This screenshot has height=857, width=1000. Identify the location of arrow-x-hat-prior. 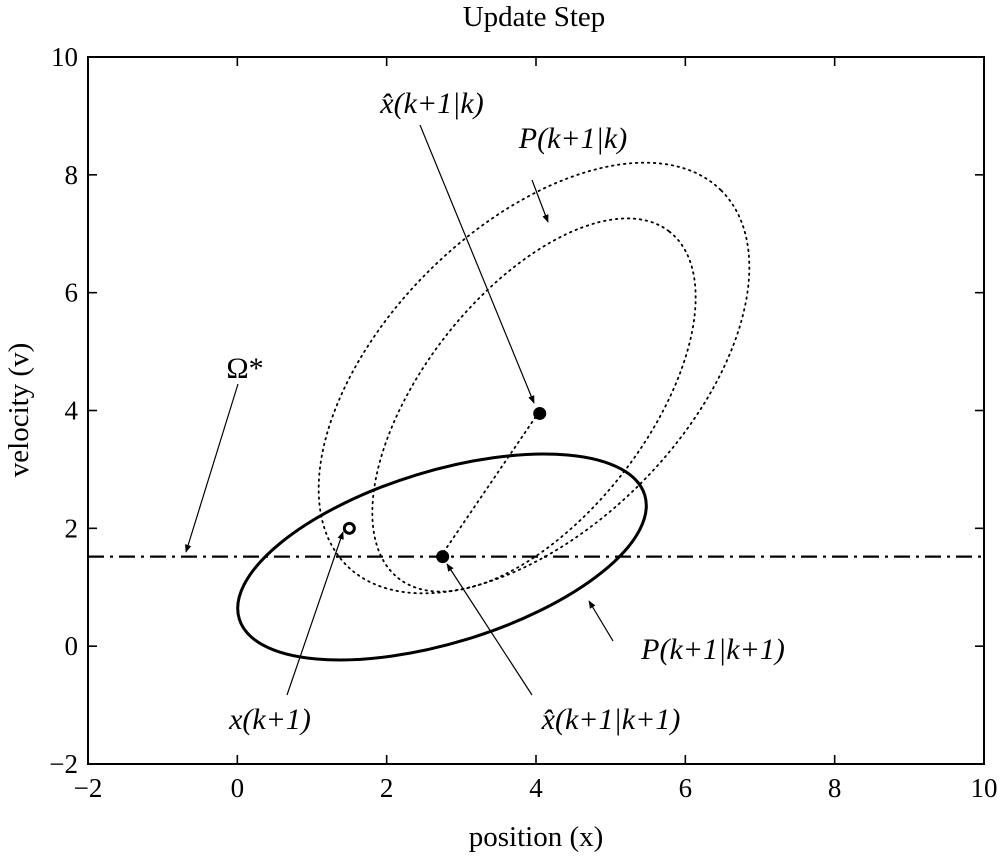
(477, 264).